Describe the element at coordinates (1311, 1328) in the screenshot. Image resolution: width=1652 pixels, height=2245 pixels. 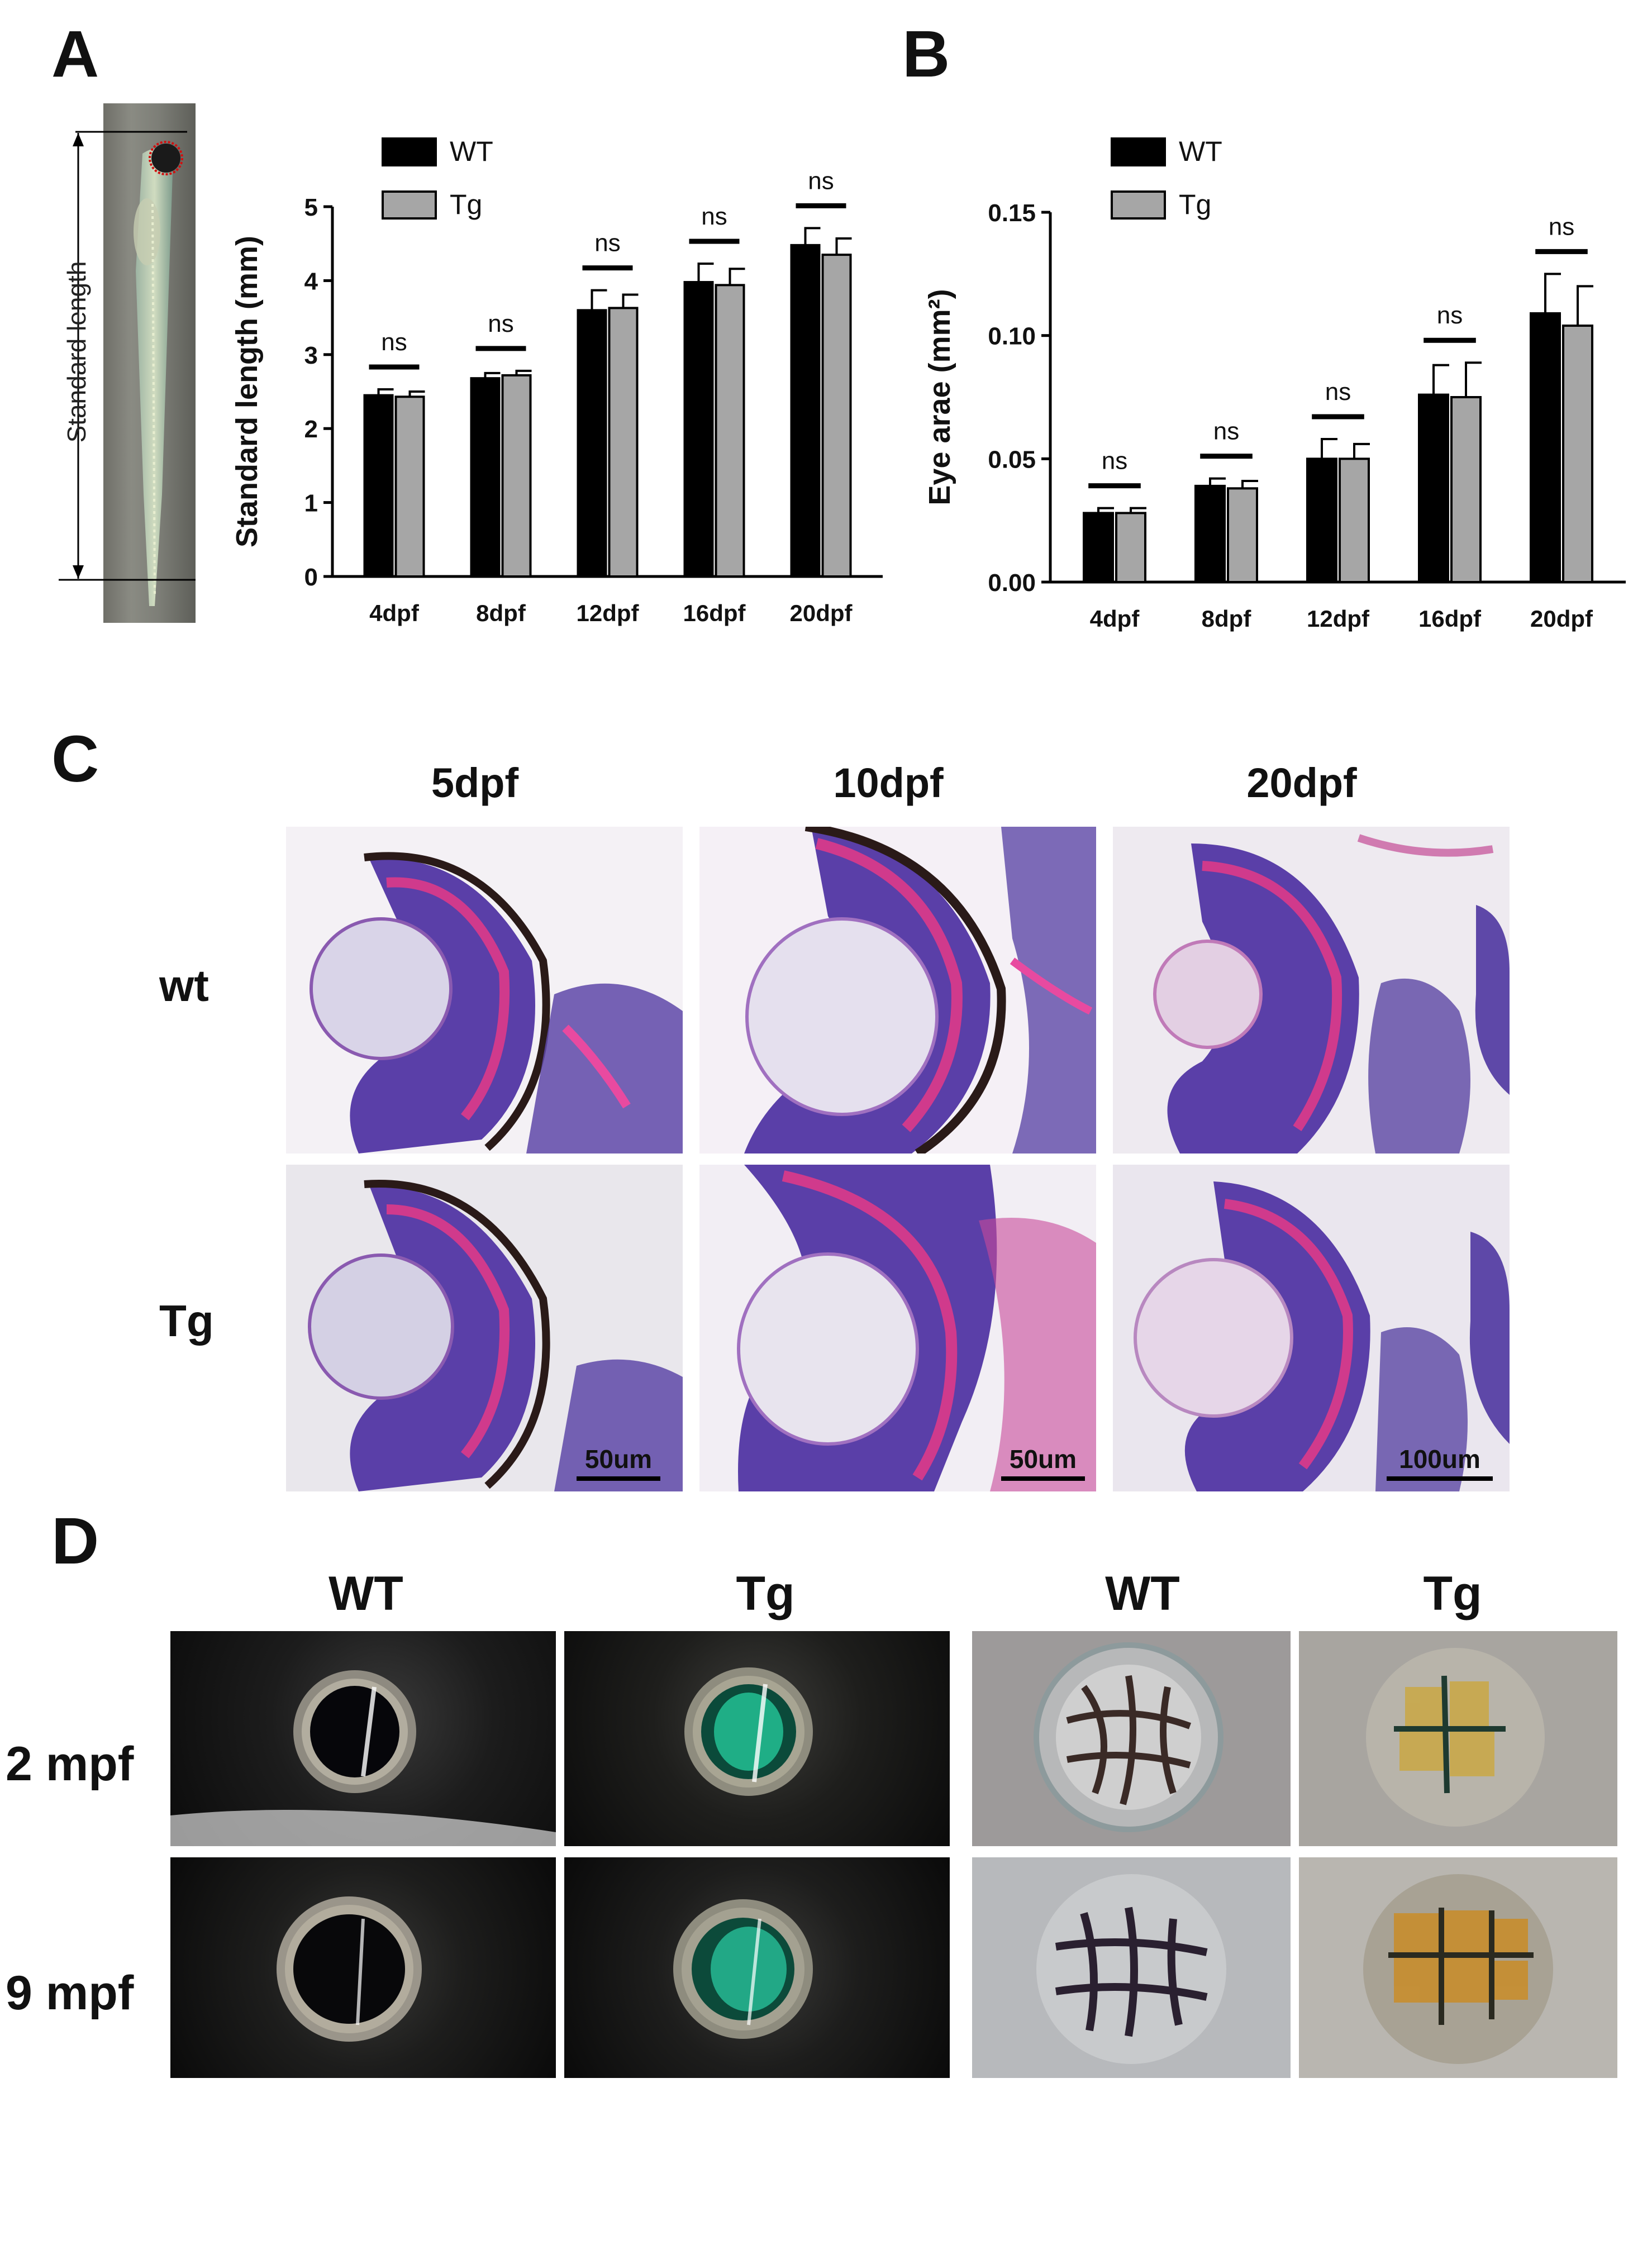
I see `histology-image-tg-20dpf: 100um` at that location.